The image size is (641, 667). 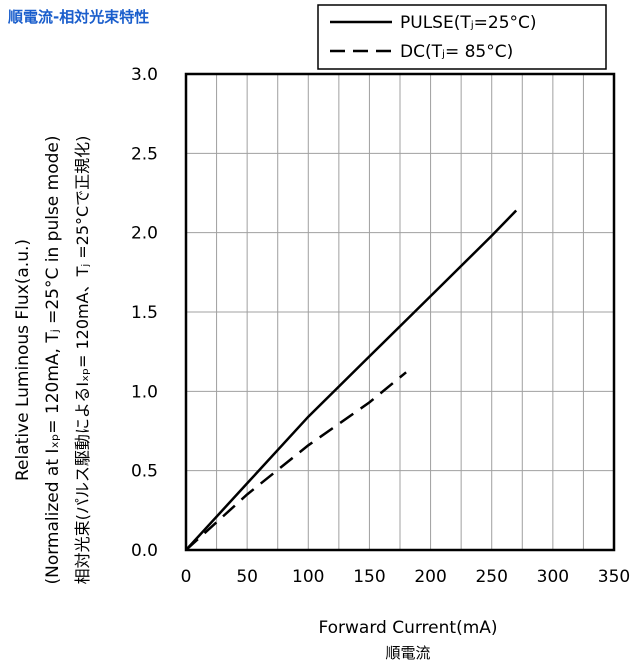 What do you see at coordinates (78, 17) in the screenshot?
I see `page-title: 順電流-相対光束特性` at bounding box center [78, 17].